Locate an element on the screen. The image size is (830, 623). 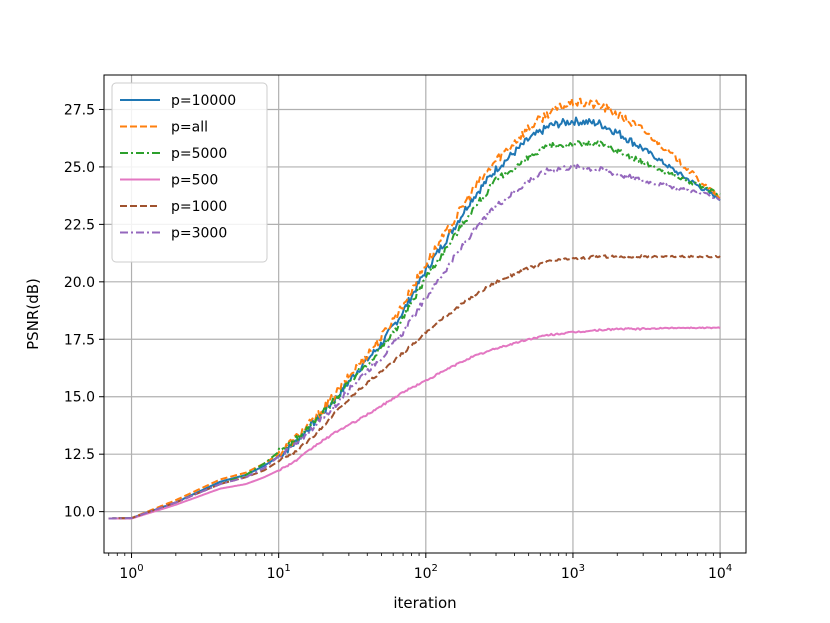
legend: p=10000 p=all p=5000 p=500 p=1000 p=3000 is located at coordinates (189, 172).